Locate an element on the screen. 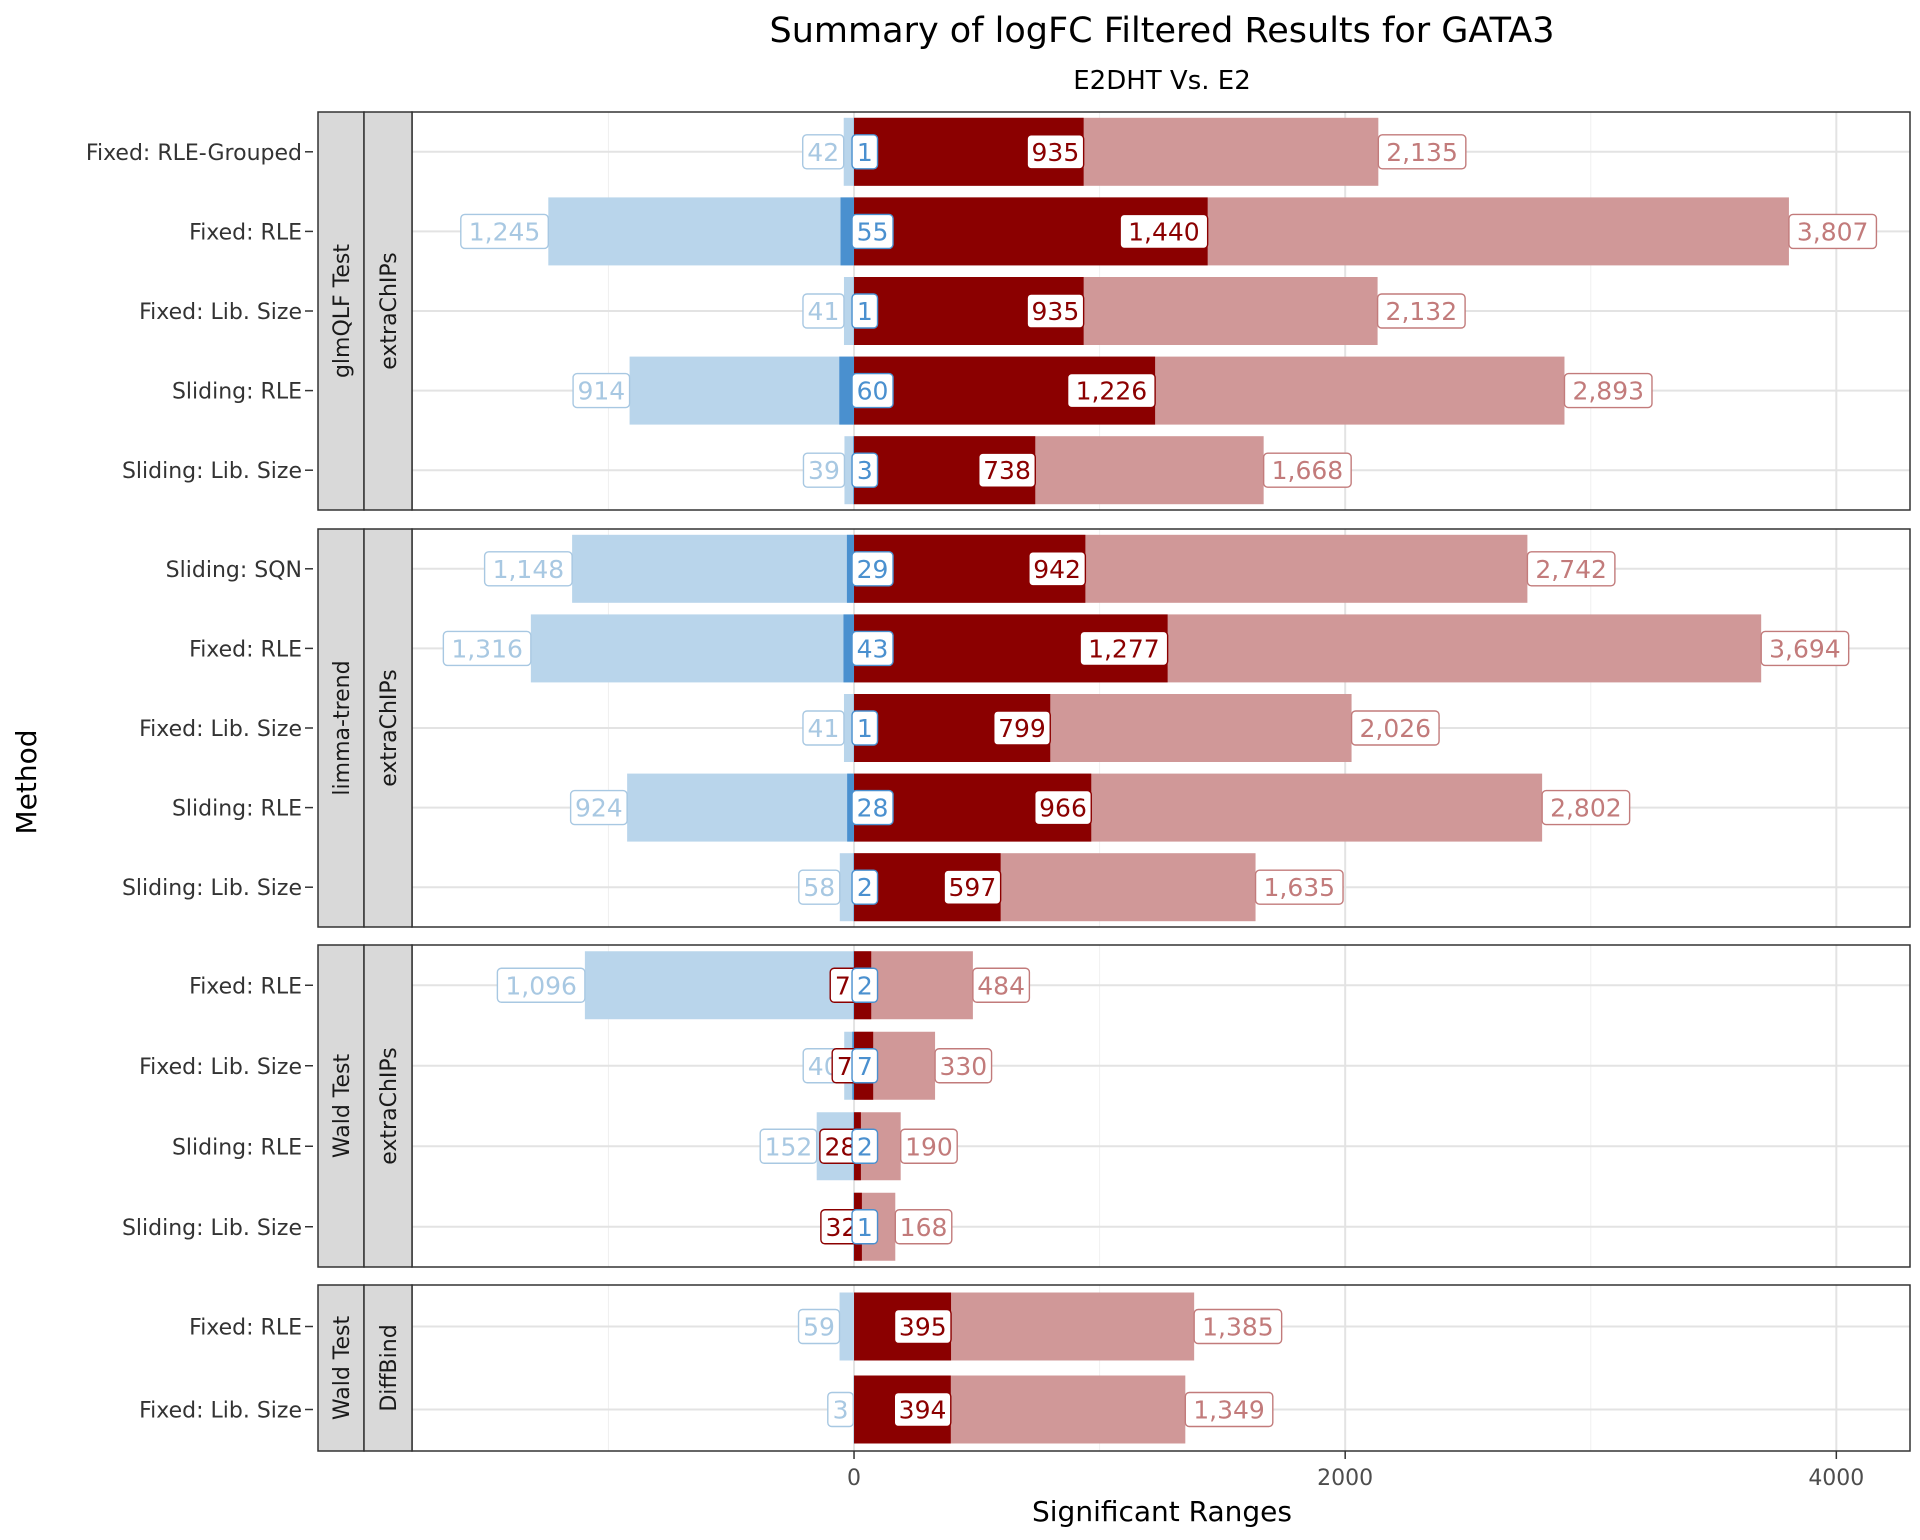 The height and width of the screenshot is (1540, 1920). x-tick-label: 2000 is located at coordinates (1345, 1478).